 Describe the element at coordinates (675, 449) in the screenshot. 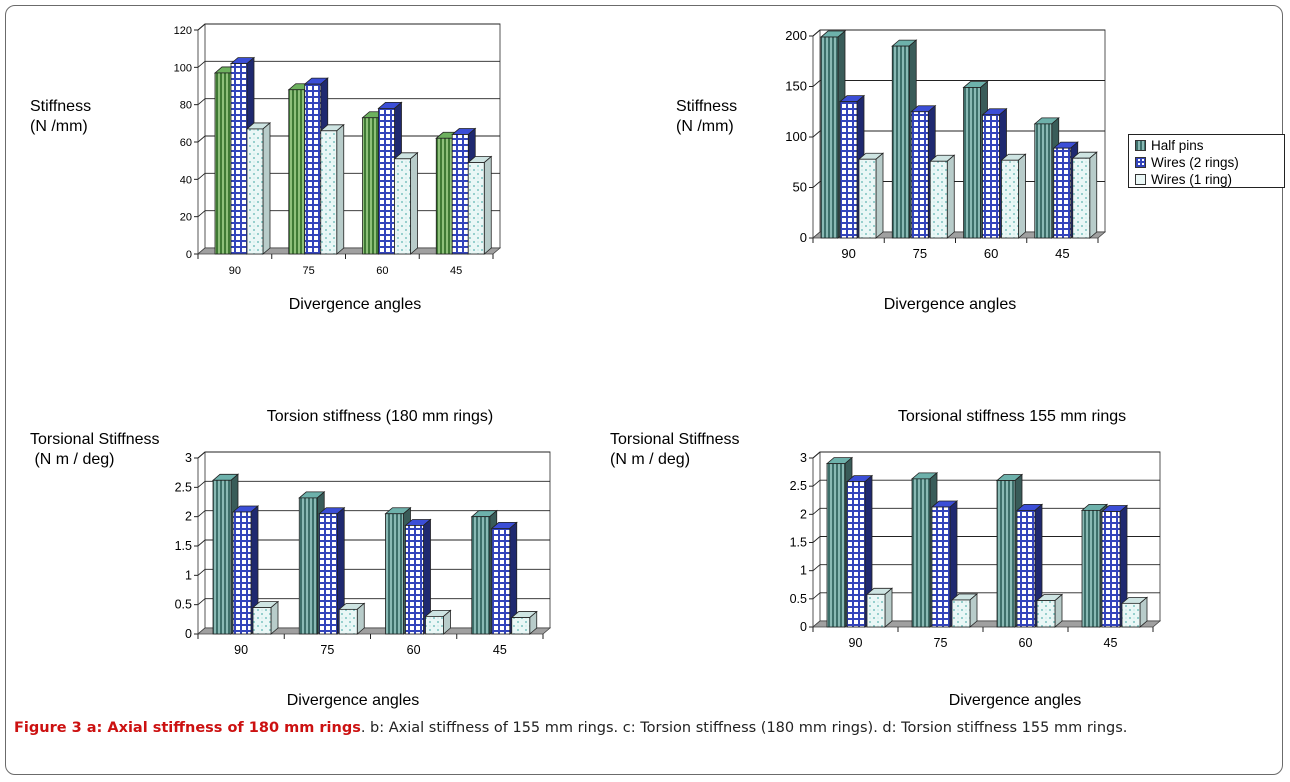

I see `chart-d-ylabel: Torsional Stiffness (N m / deg)` at that location.